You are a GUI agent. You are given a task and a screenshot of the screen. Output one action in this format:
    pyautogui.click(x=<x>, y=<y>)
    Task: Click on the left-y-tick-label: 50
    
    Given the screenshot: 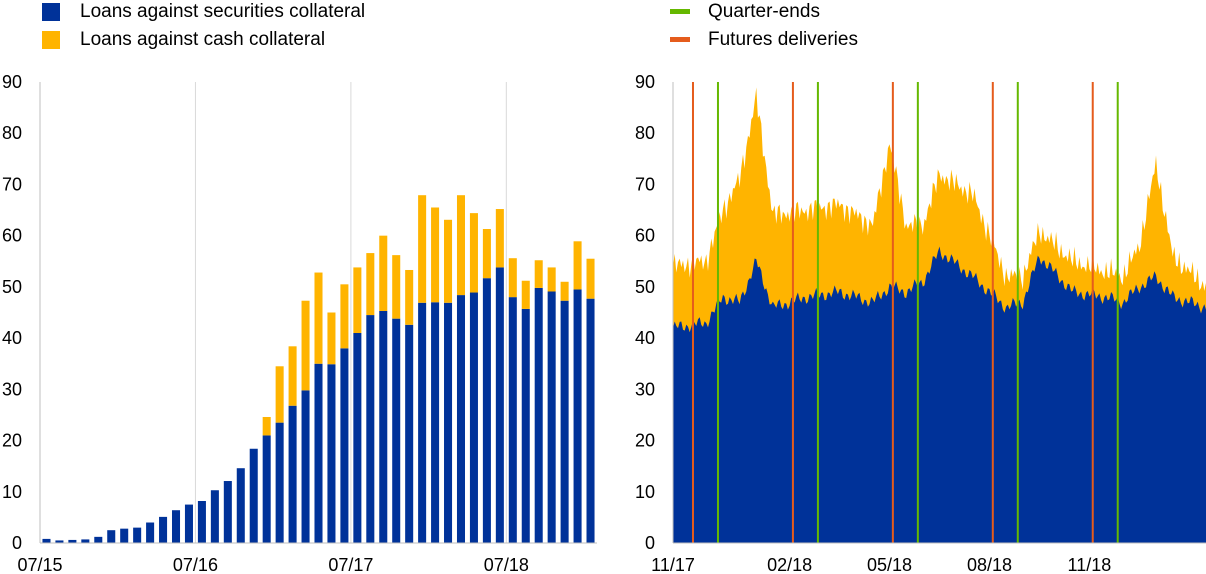 What is the action you would take?
    pyautogui.click(x=12, y=287)
    